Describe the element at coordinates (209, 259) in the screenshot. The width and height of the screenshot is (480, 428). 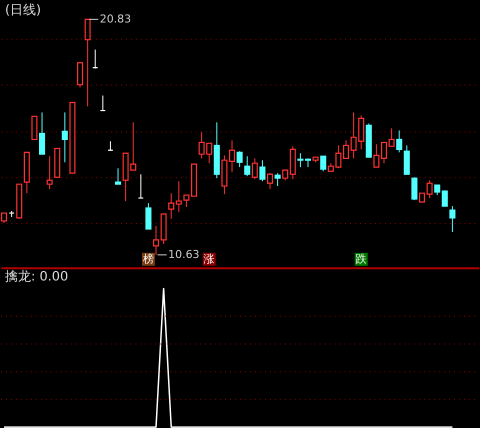
I see `annotation: 涨` at that location.